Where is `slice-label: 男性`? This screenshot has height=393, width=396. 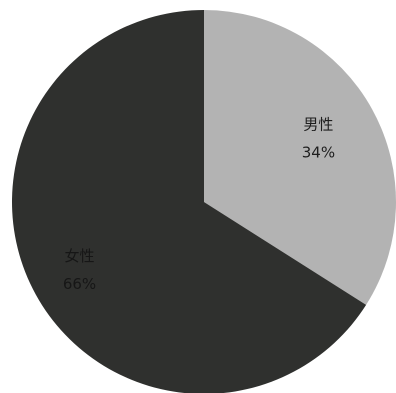
slice-label: 男性 is located at coordinates (318, 125).